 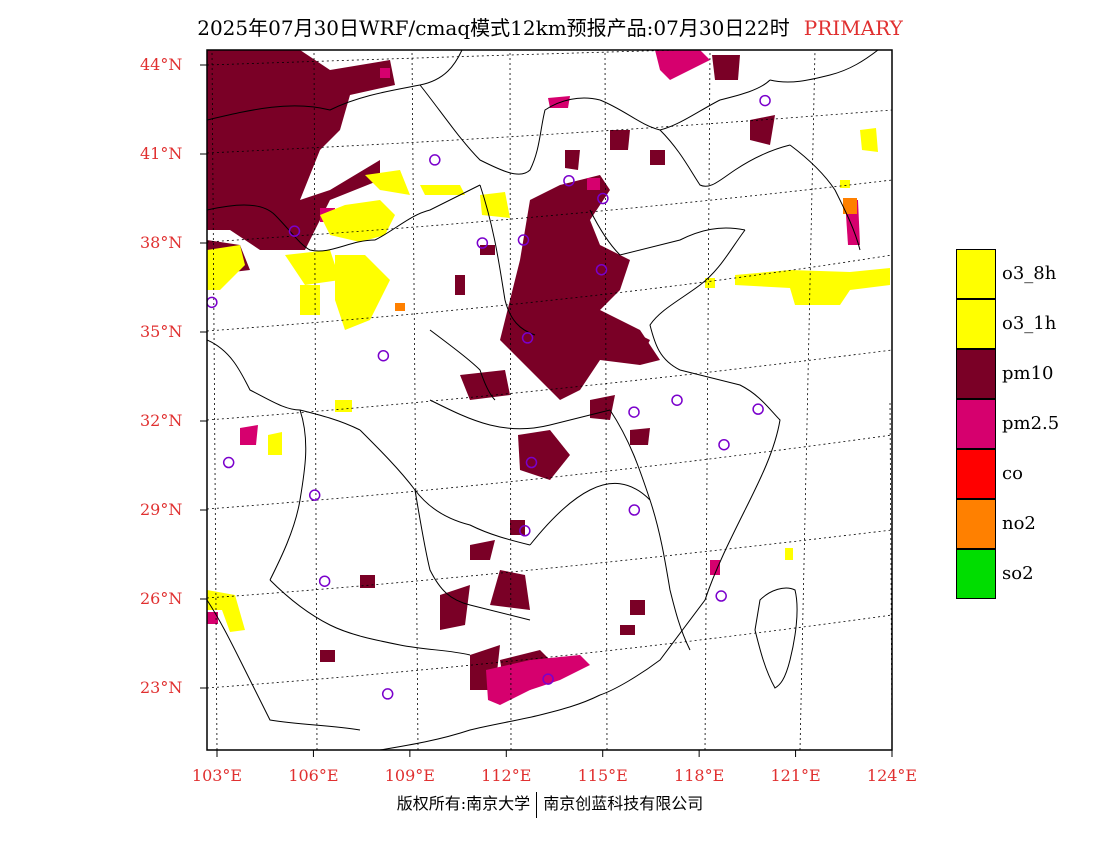 I want to click on legend-label: so2, so click(x=1018, y=573).